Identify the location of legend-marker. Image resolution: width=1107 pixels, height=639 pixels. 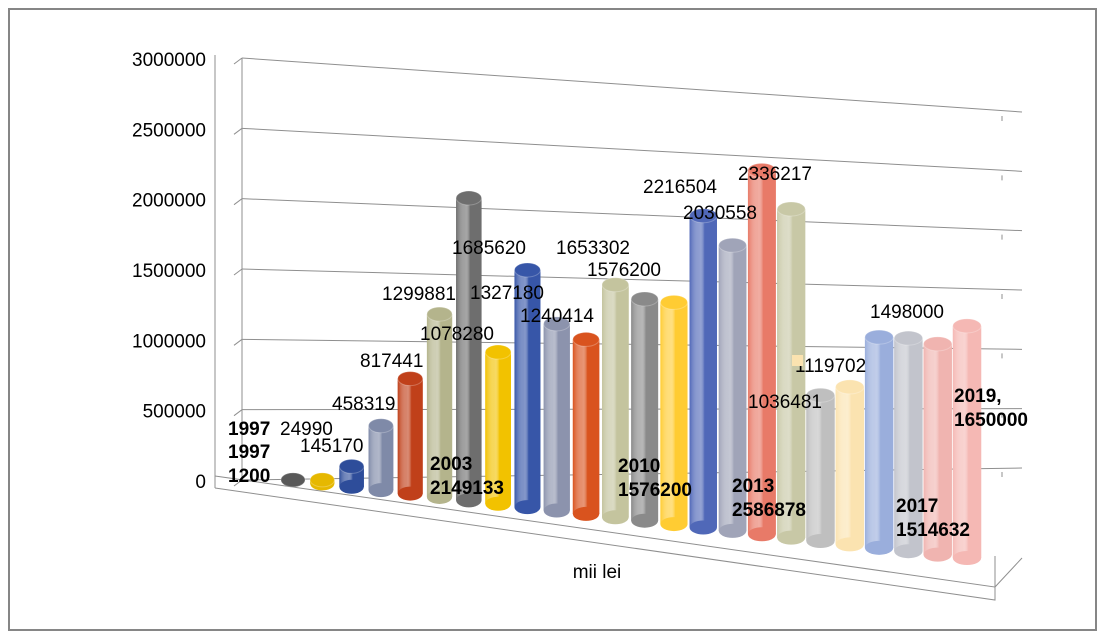
(797, 360).